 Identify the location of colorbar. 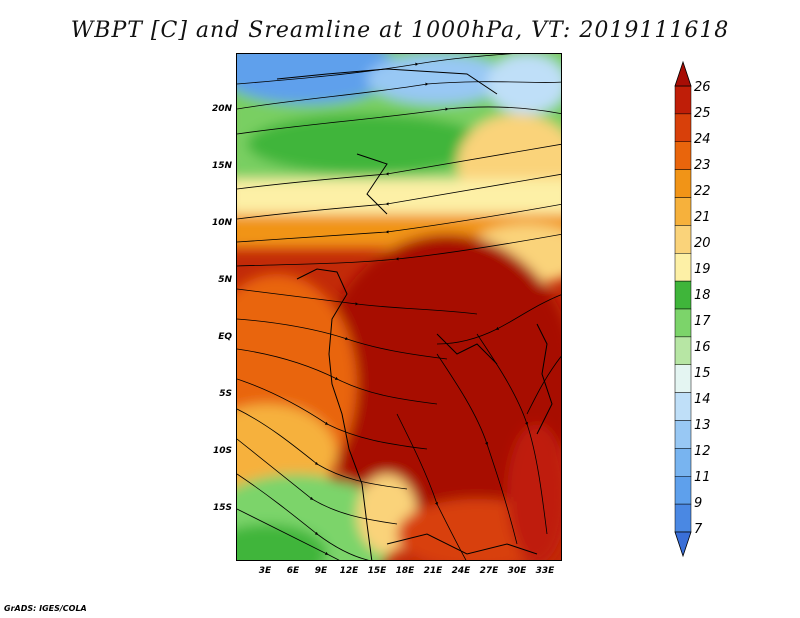
(683, 309).